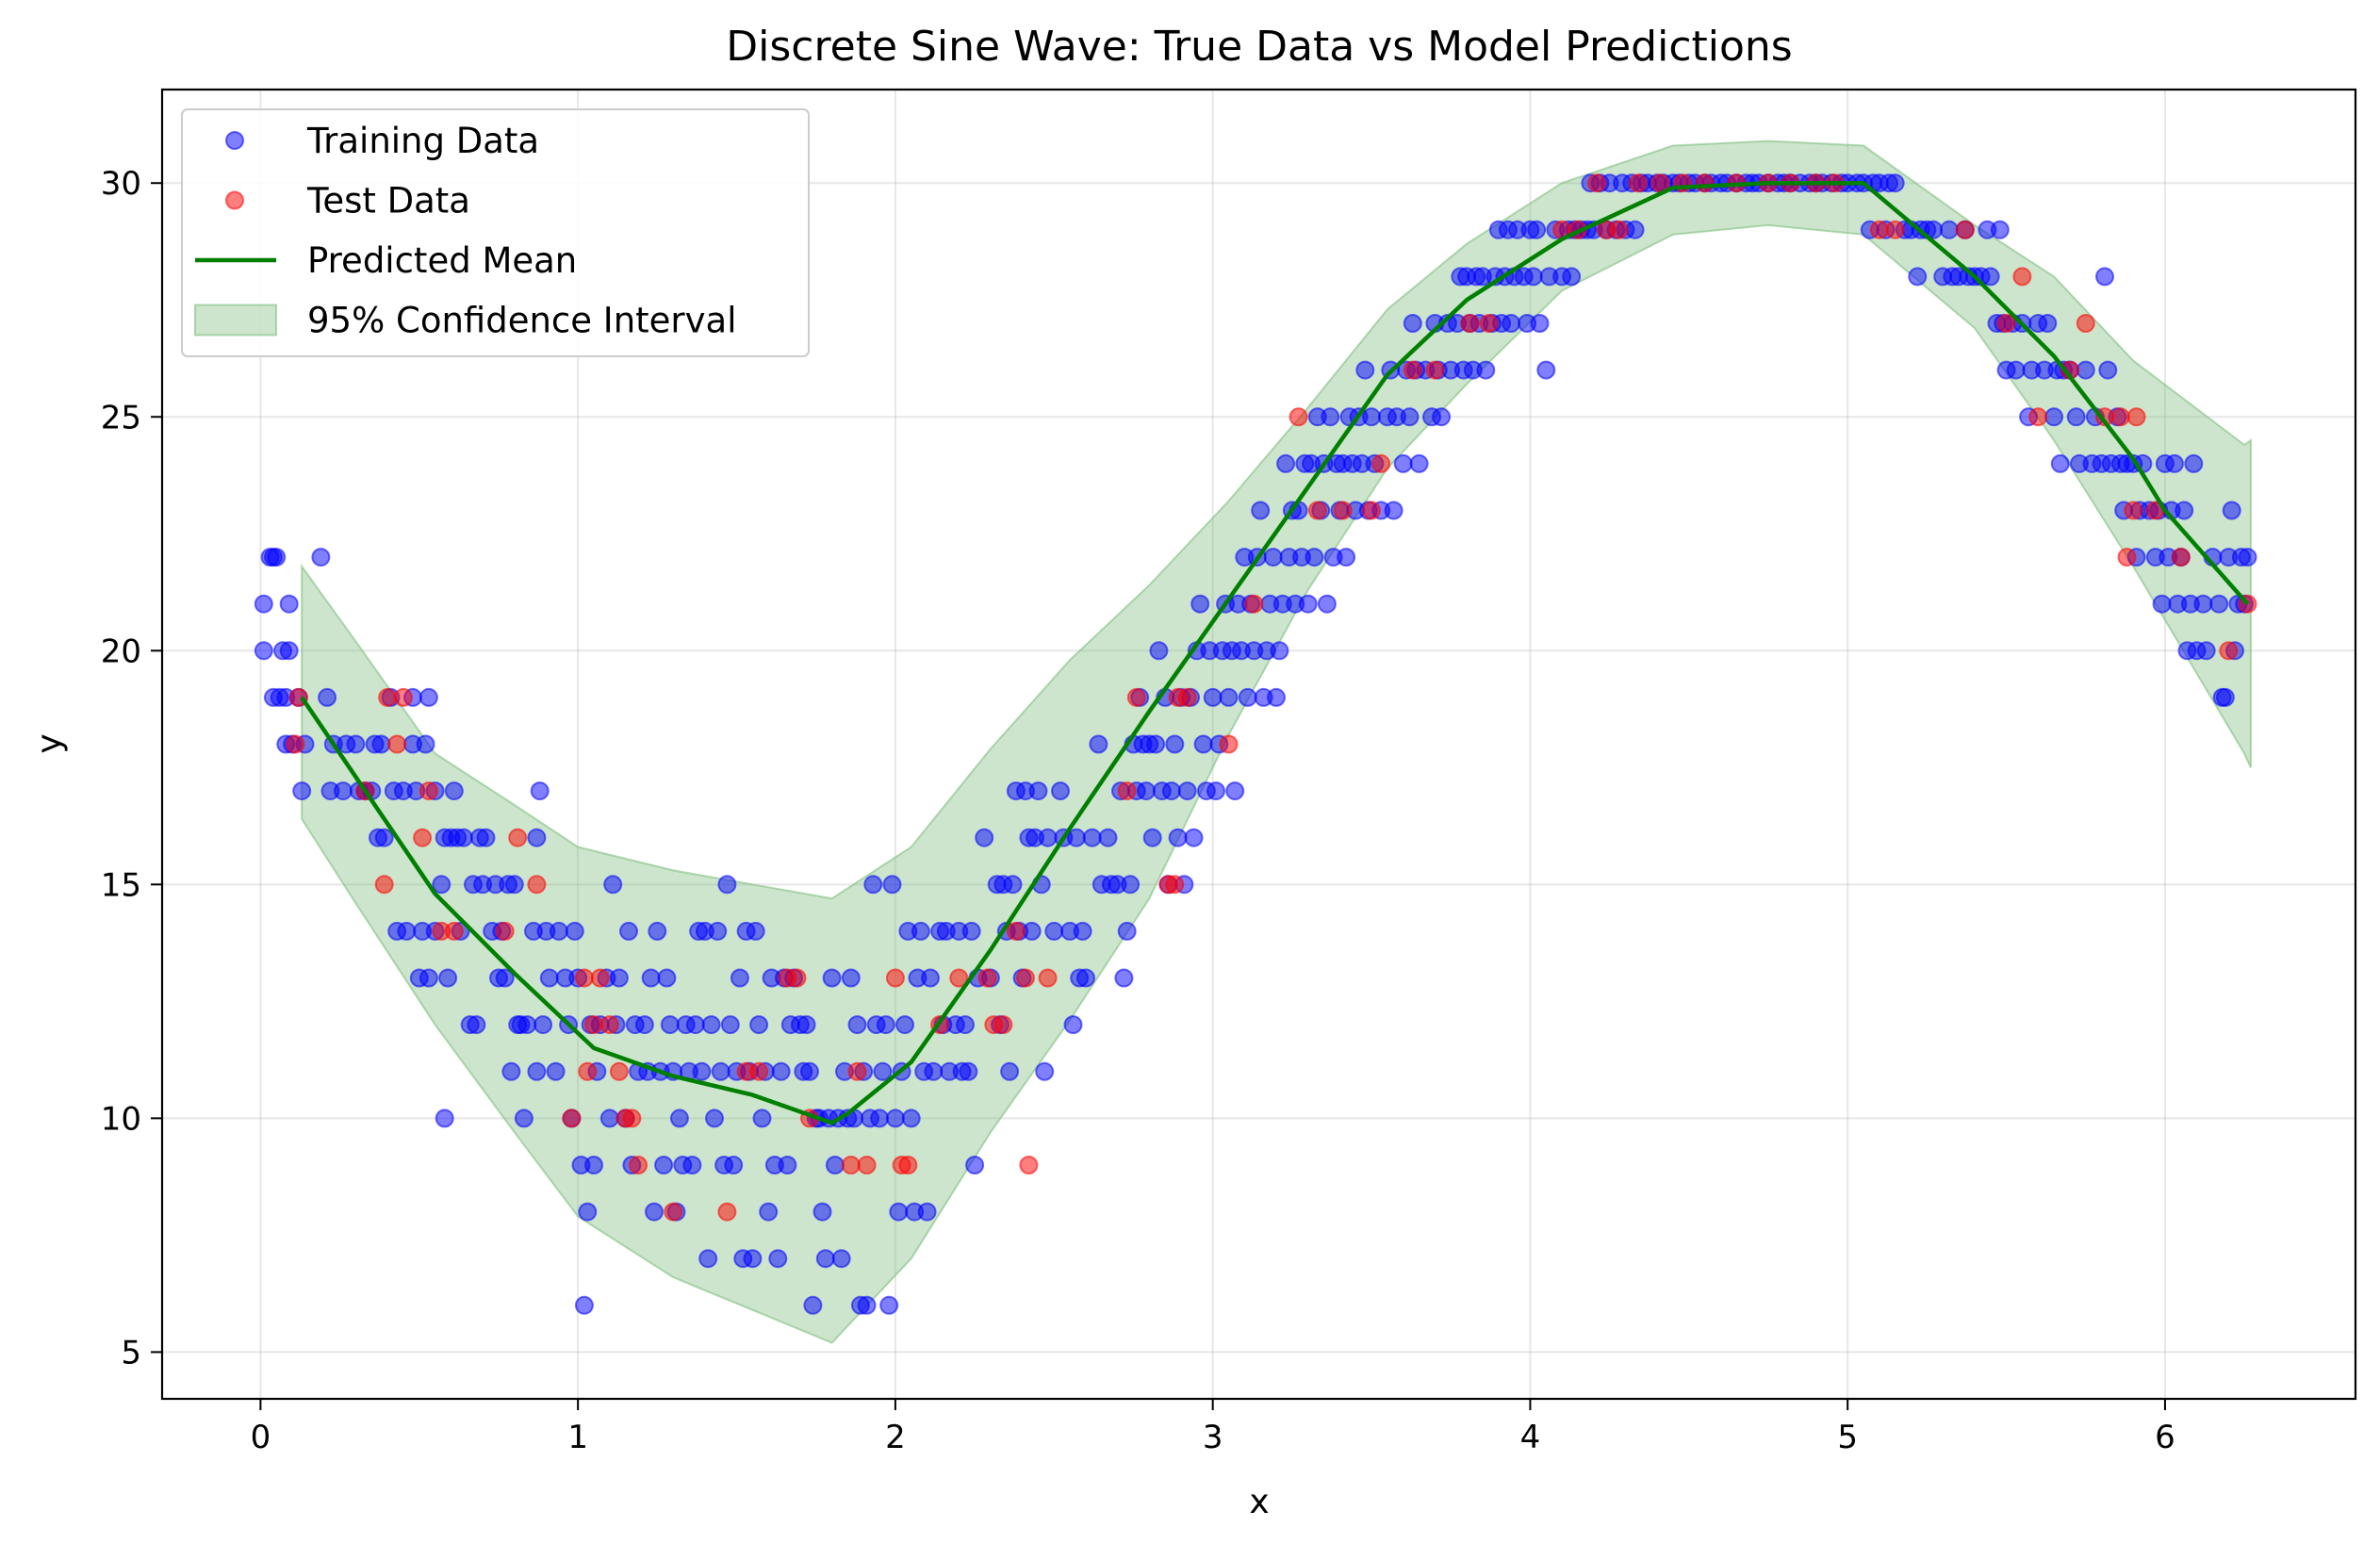 The image size is (2380, 1544). What do you see at coordinates (522, 321) in the screenshot?
I see `legend-label: 95% Confidence Interval` at bounding box center [522, 321].